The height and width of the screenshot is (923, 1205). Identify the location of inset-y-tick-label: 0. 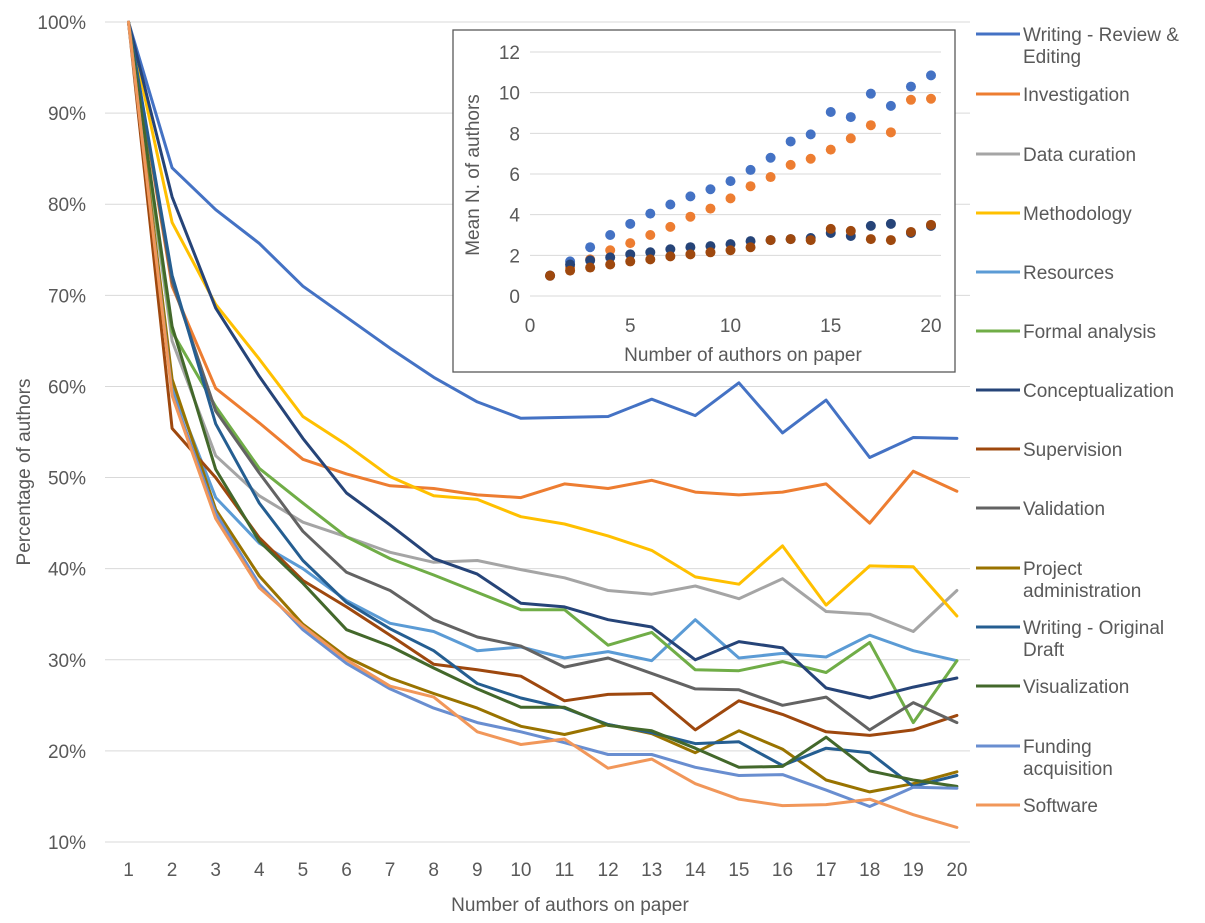
(514, 297).